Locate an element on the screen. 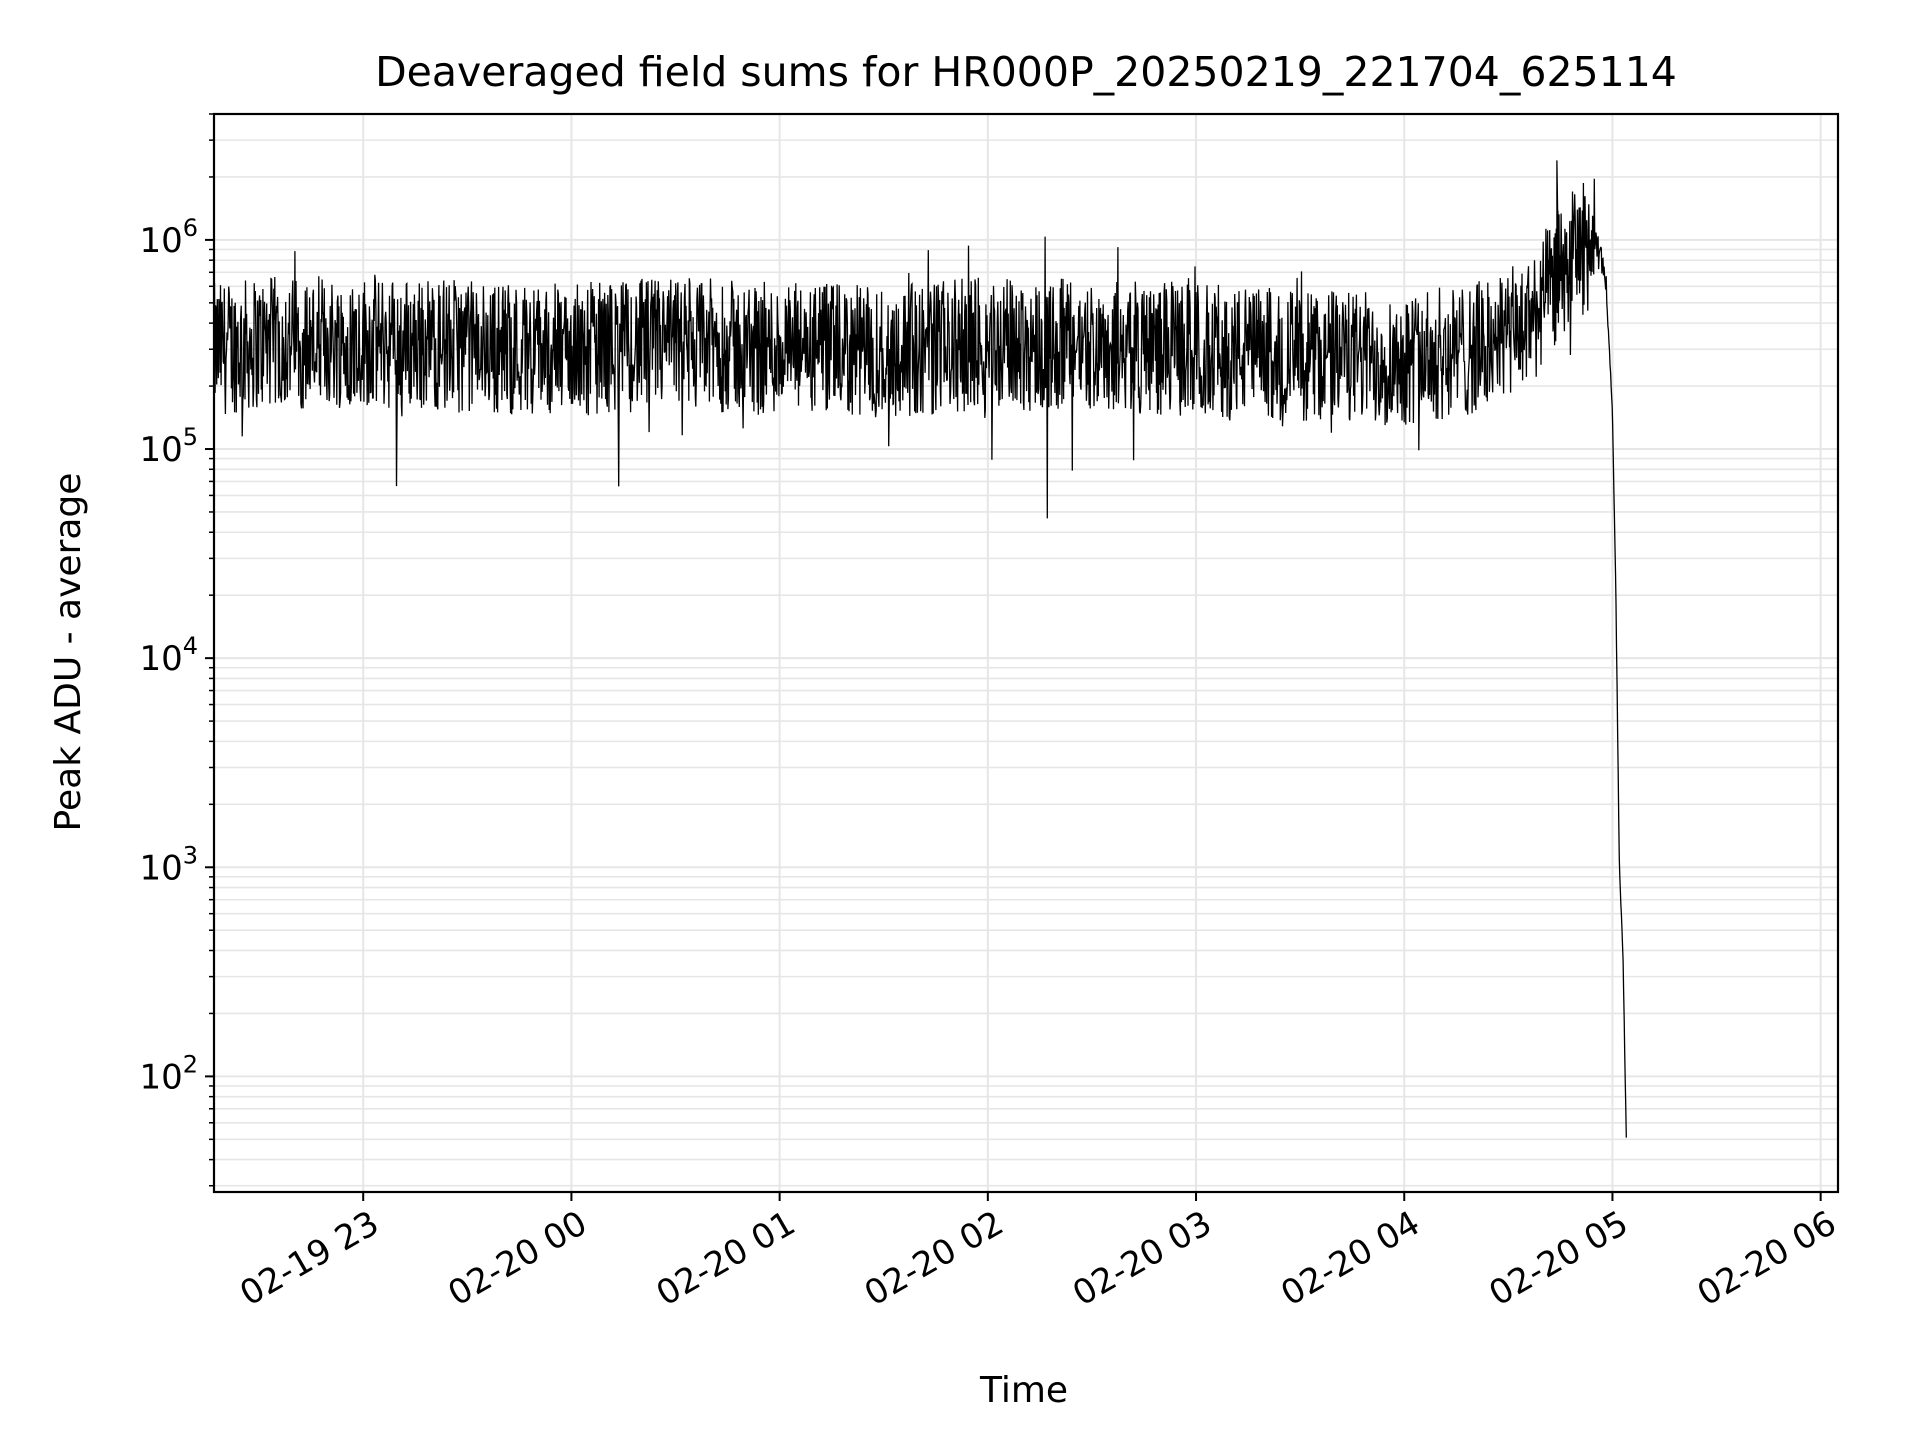 The height and width of the screenshot is (1440, 1920). x-tick-label: 02-20 00 is located at coordinates (518, 1258).